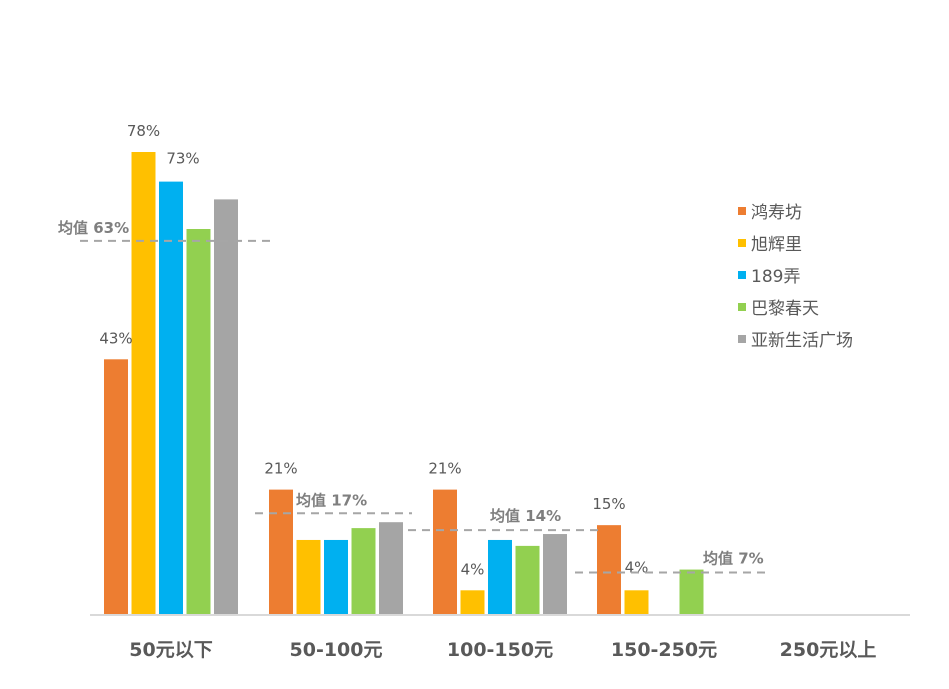 The width and height of the screenshot is (949, 689). What do you see at coordinates (170, 650) in the screenshot?
I see `category-label: 50元以下` at bounding box center [170, 650].